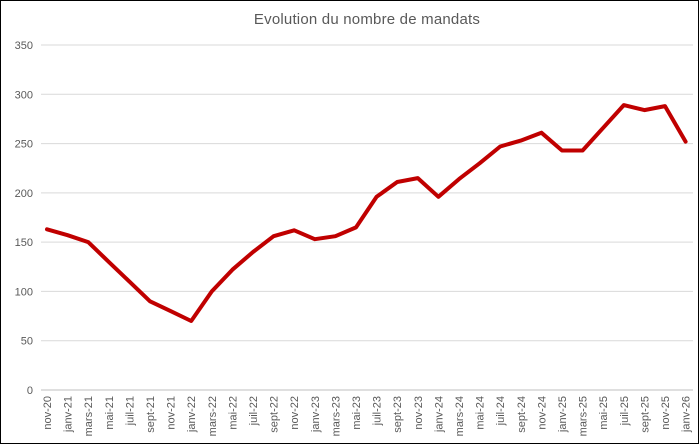  Describe the element at coordinates (254, 411) in the screenshot. I see `x-axis-tick-label: juil-22` at that location.